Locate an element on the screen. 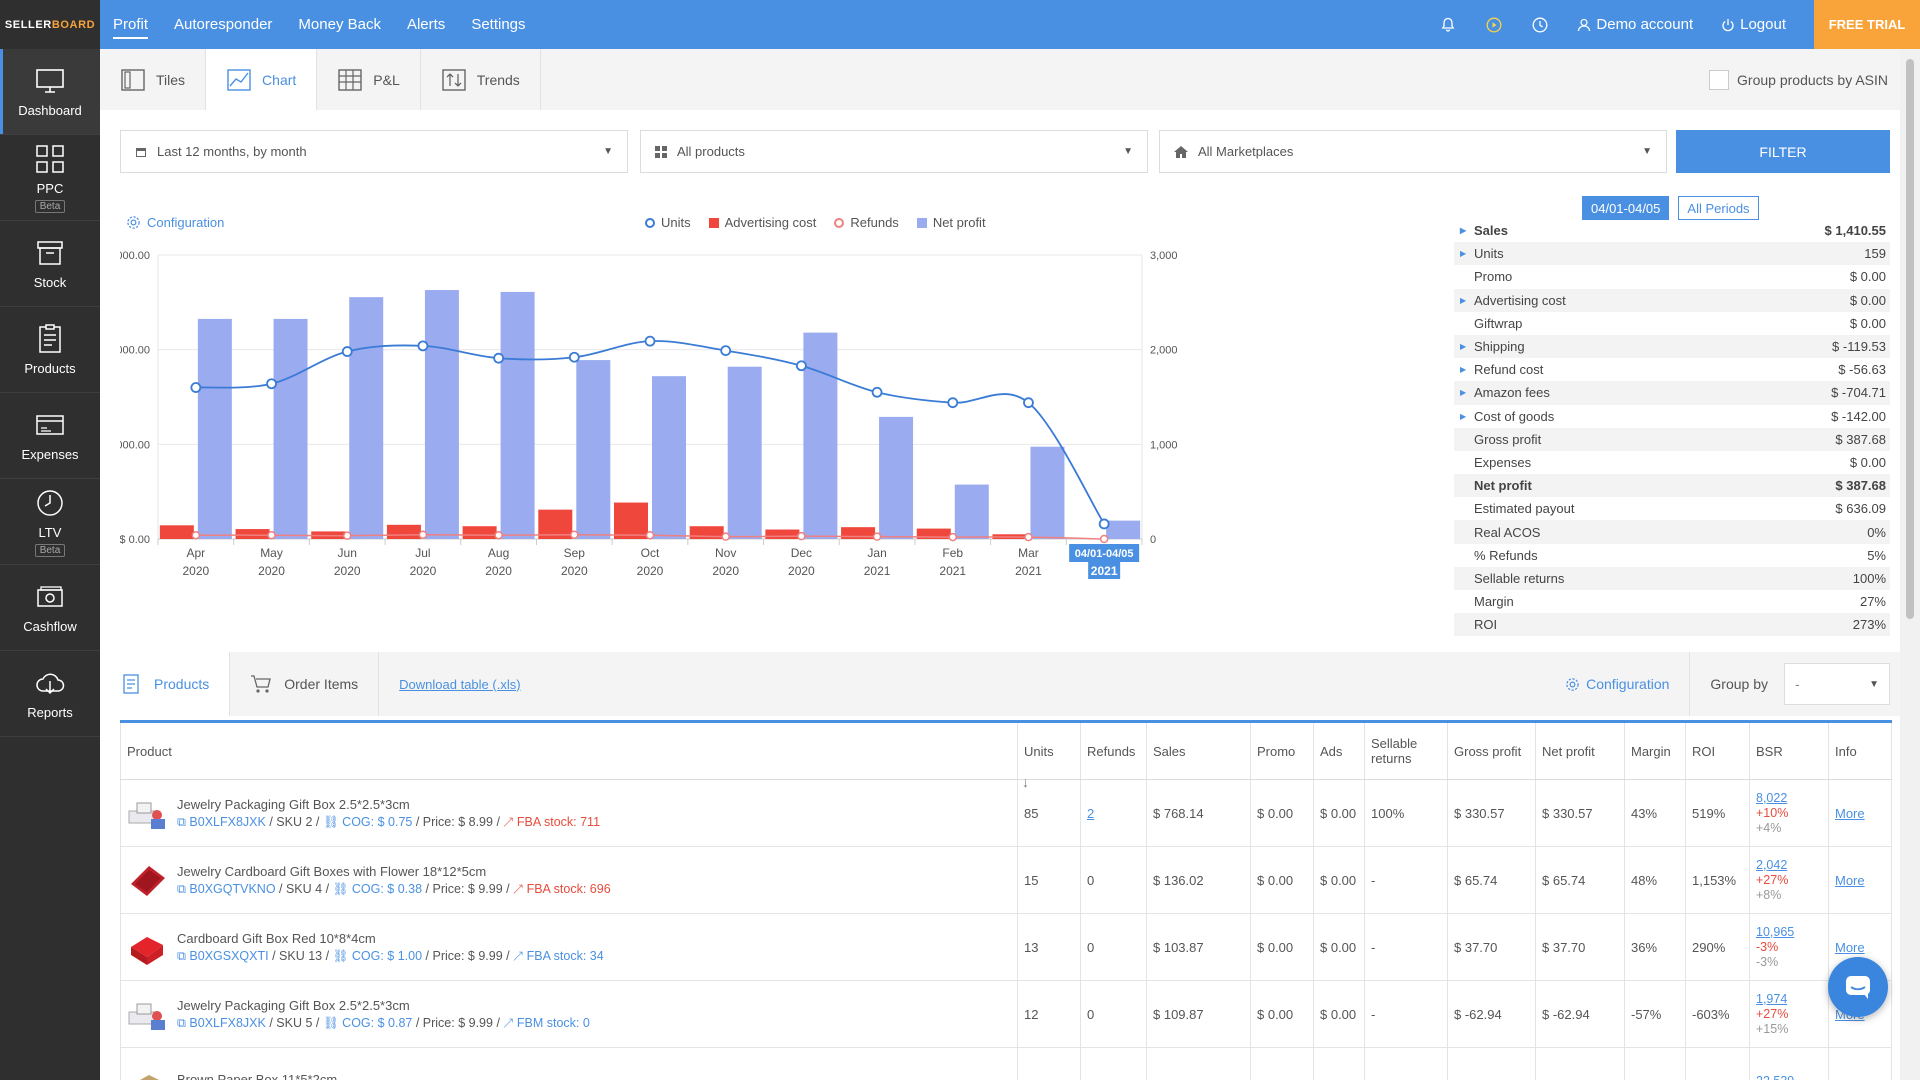 The height and width of the screenshot is (1080, 1920). logout-button: Logout is located at coordinates (1753, 24).